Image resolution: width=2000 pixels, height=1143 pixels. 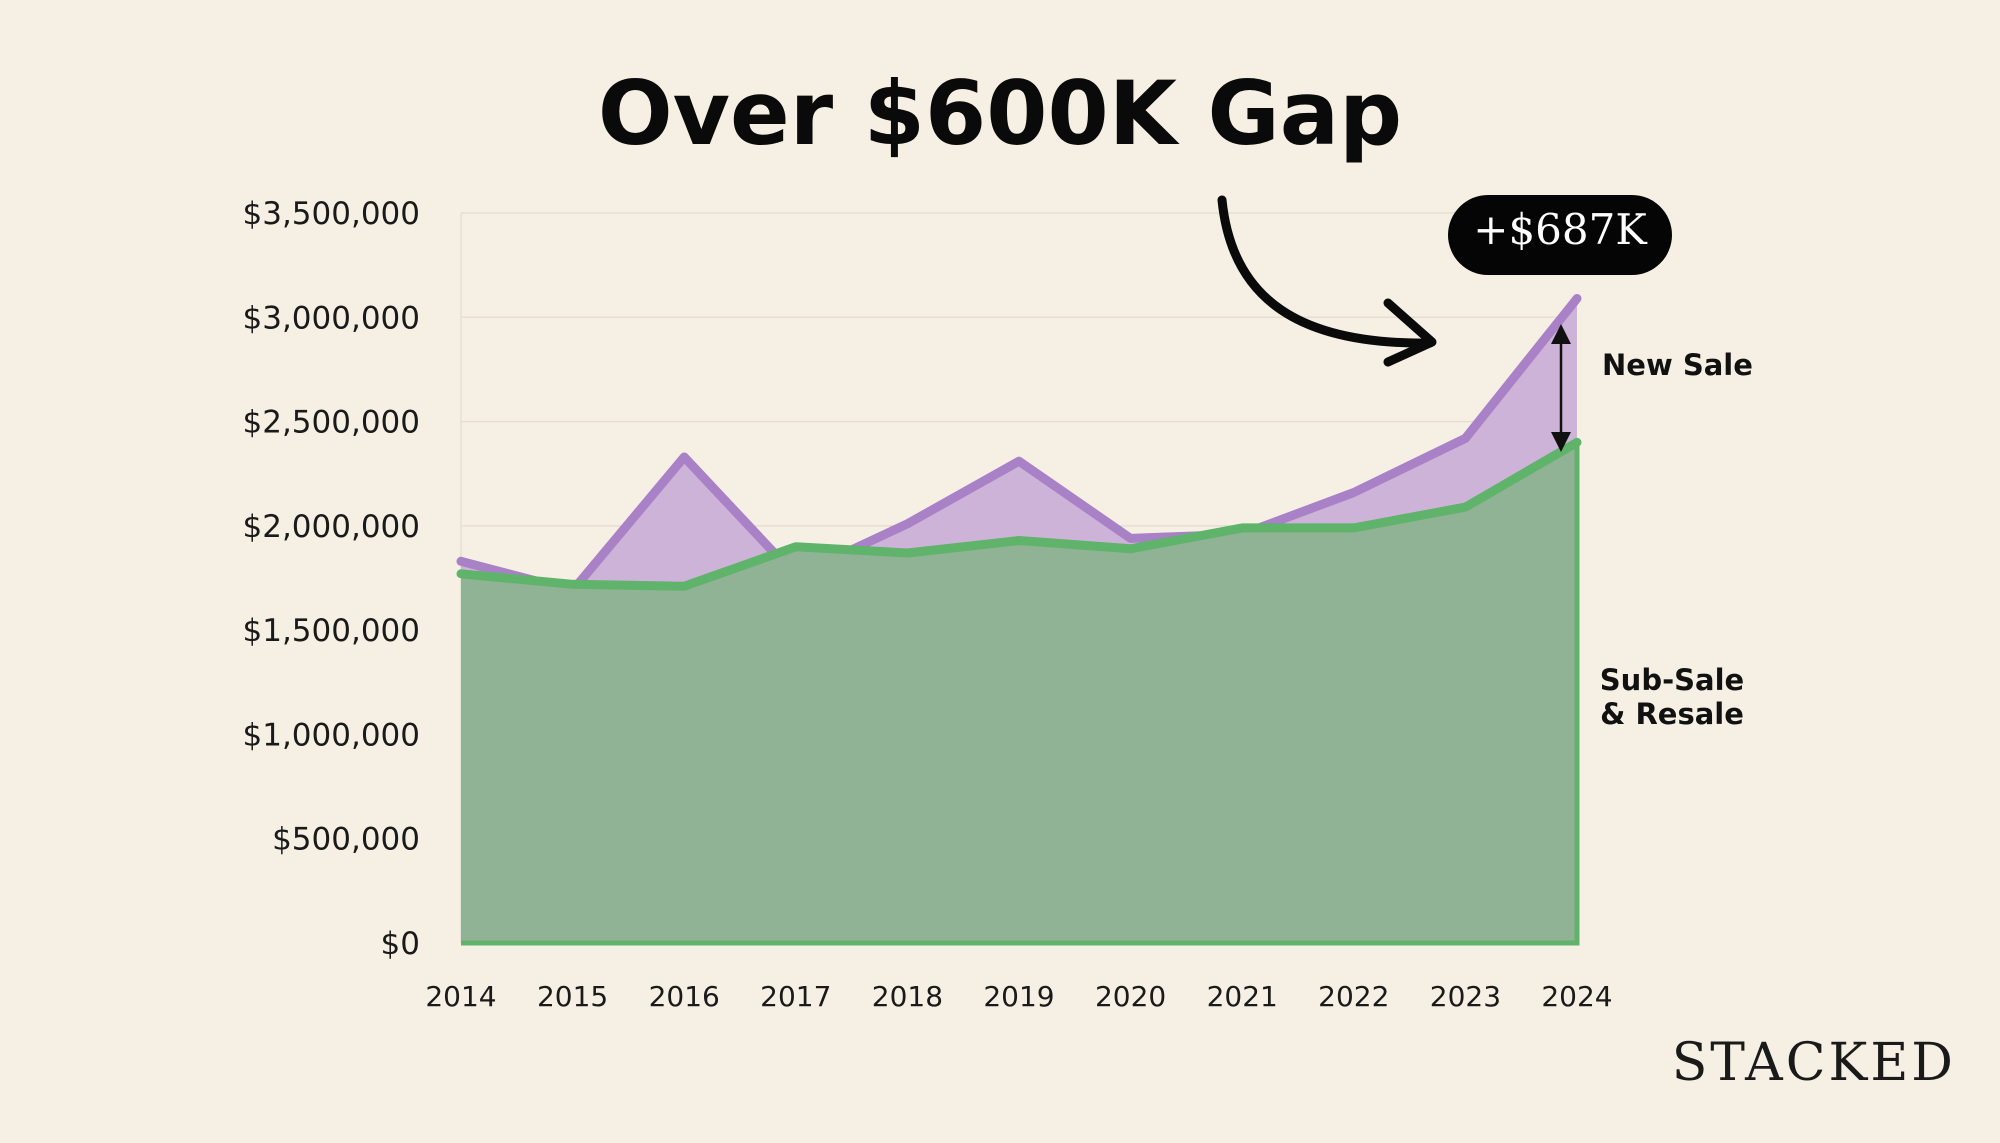 What do you see at coordinates (684, 996) in the screenshot?
I see `x-tick-label: 2016` at bounding box center [684, 996].